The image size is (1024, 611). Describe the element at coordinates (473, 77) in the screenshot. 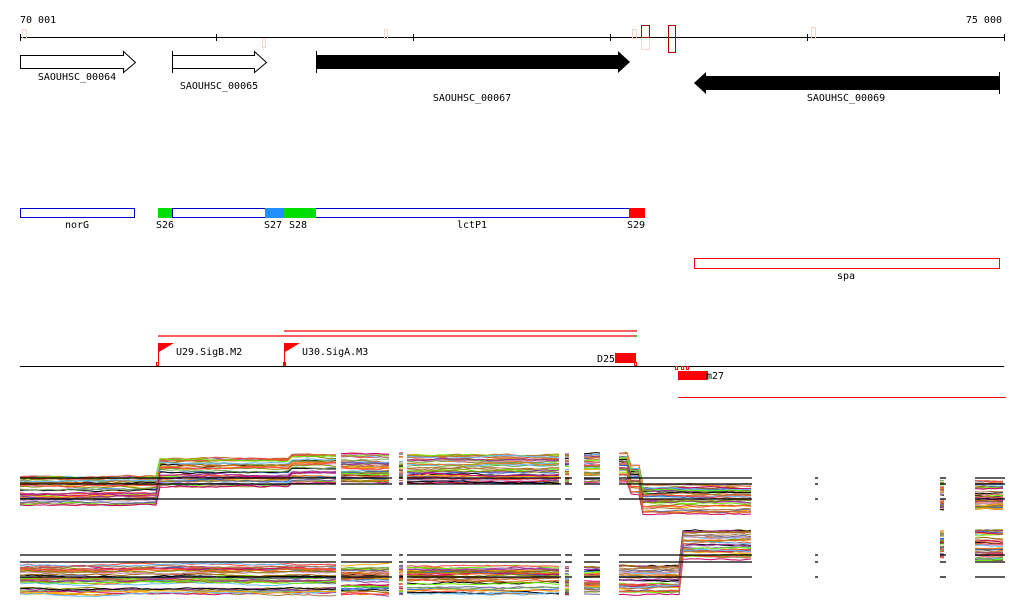

I see `gene-SAOUHSC_00067: SAOUHSC_00067` at that location.